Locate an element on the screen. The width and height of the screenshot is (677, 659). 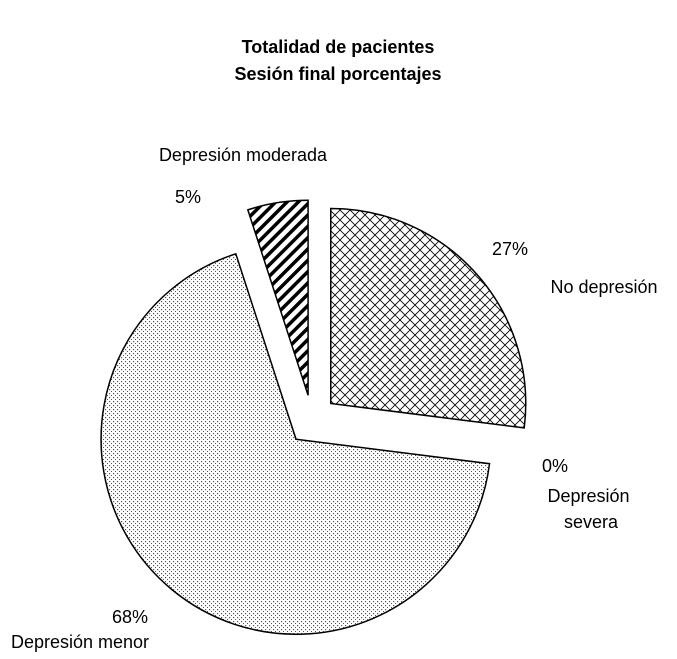
category-label: No depresión is located at coordinates (603, 287).